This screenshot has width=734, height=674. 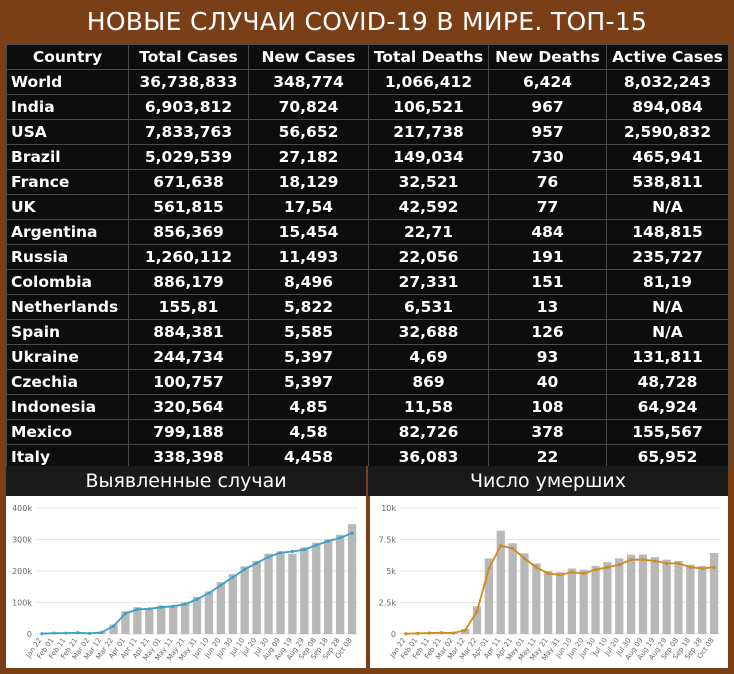 What do you see at coordinates (547, 157) in the screenshot?
I see `value-cell: 730` at bounding box center [547, 157].